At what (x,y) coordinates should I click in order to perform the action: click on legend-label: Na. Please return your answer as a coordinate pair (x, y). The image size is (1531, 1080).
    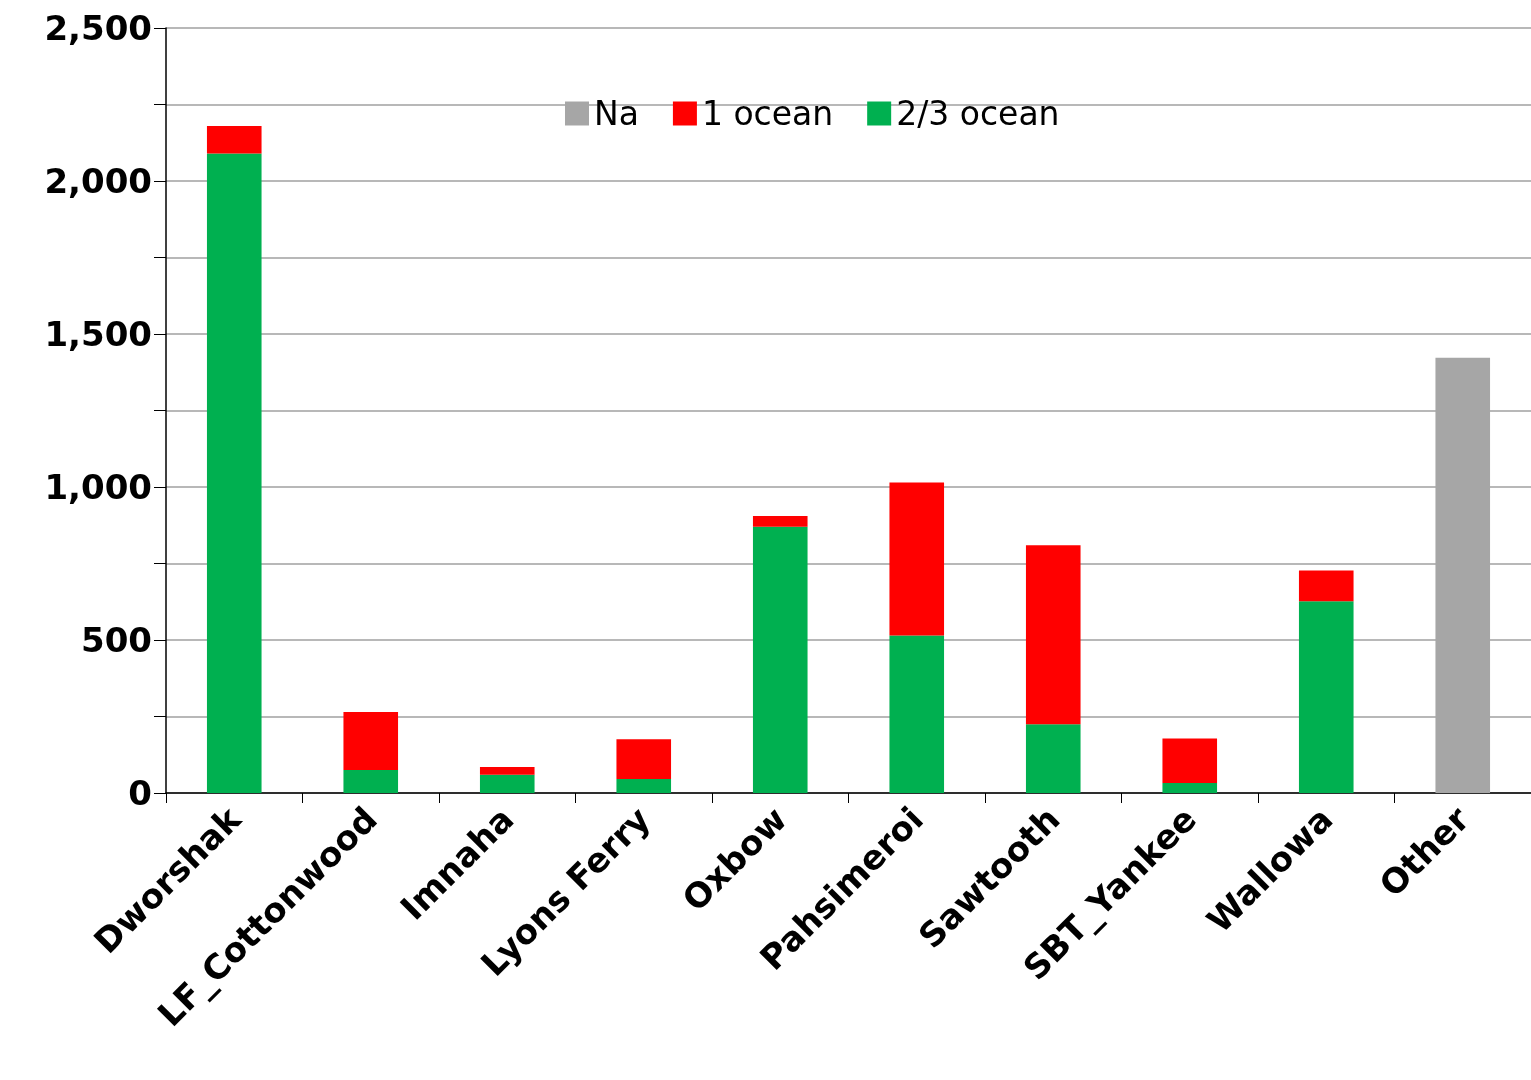
    Looking at the image, I should click on (616, 113).